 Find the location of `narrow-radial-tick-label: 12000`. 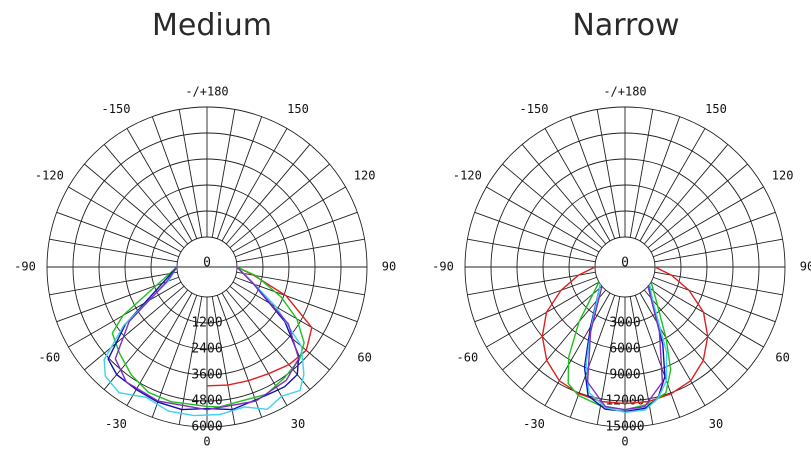

narrow-radial-tick-label: 12000 is located at coordinates (624, 401).